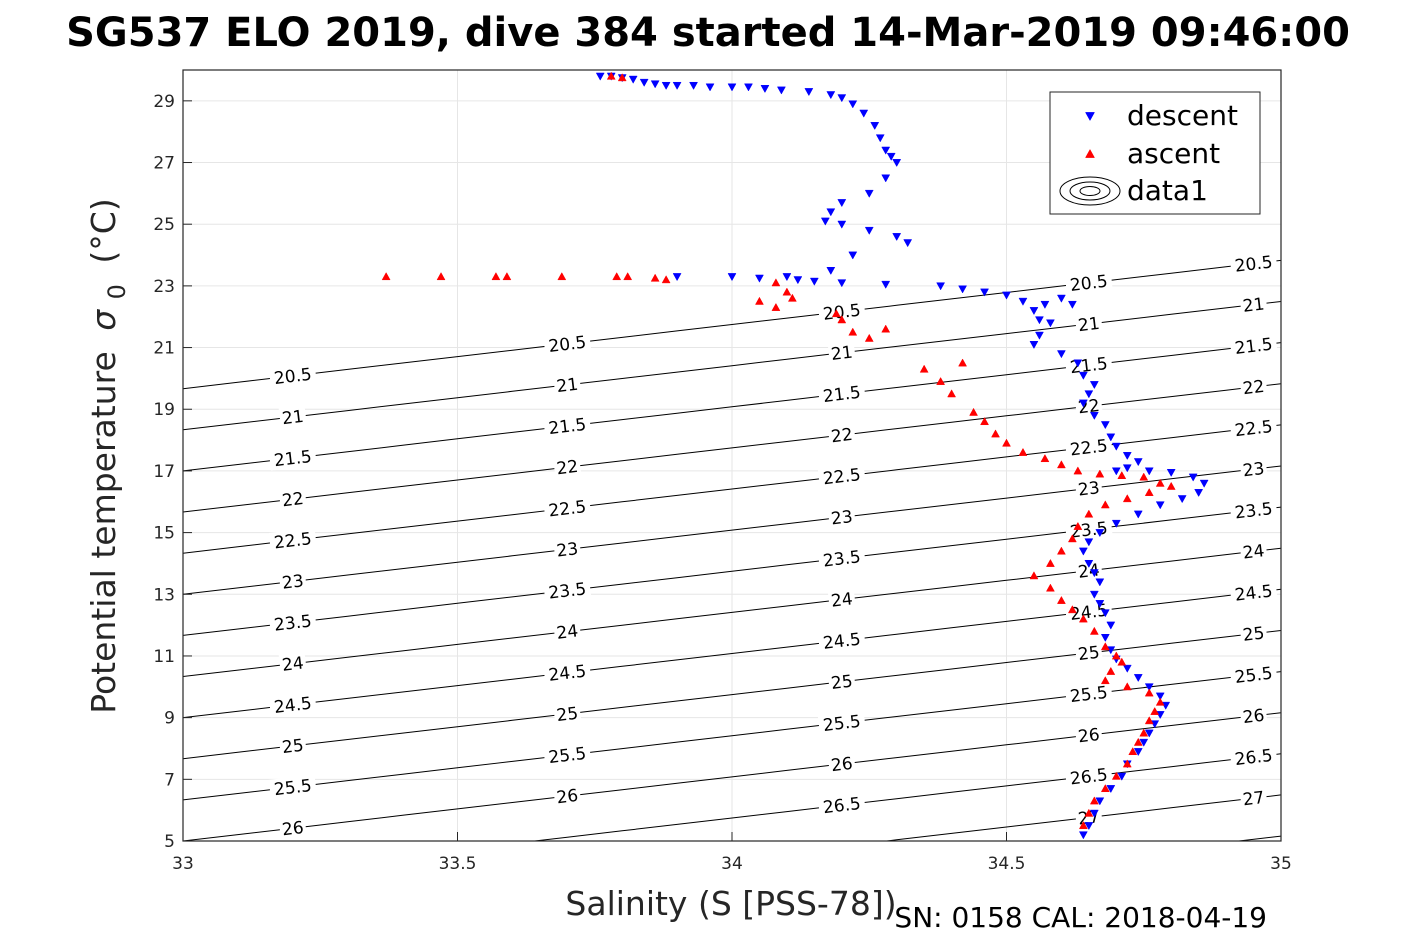 This screenshot has height=945, width=1417. I want to click on svg-text: 23.5, so click(293, 623).